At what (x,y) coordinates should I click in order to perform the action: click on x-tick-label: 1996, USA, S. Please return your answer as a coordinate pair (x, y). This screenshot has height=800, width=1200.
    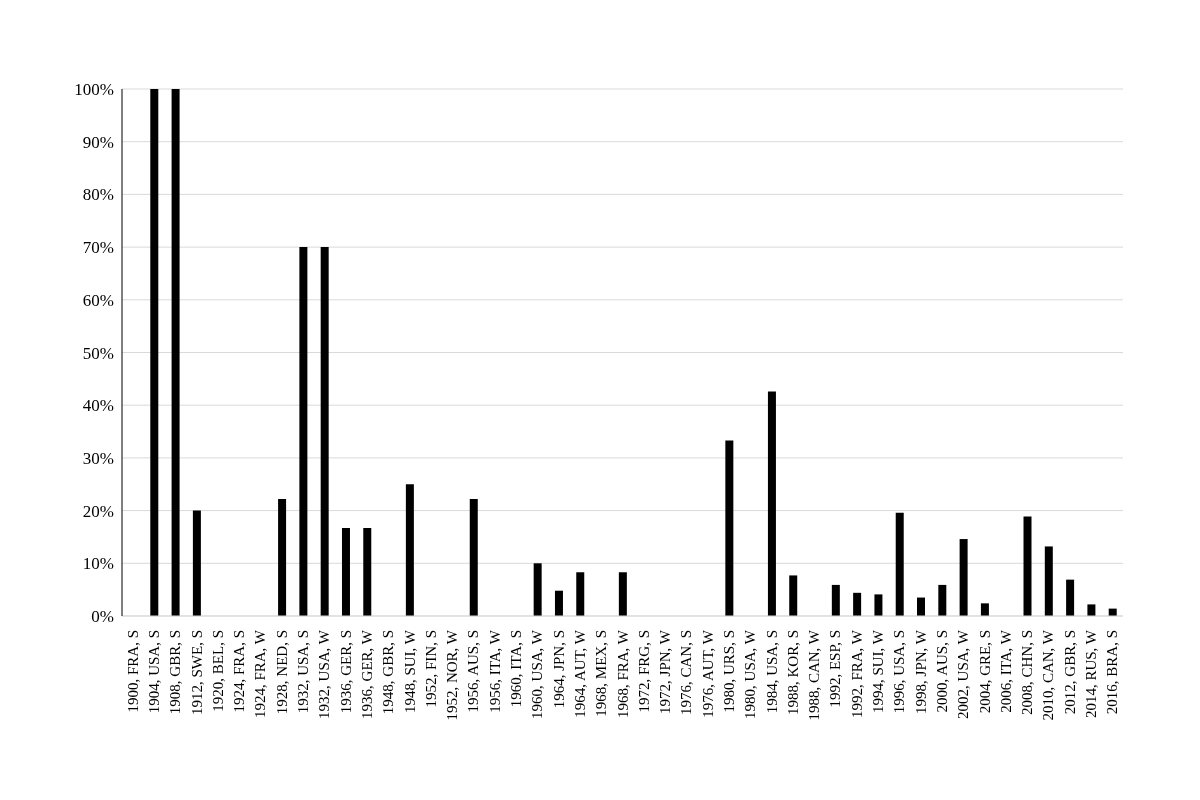
    Looking at the image, I should click on (899, 672).